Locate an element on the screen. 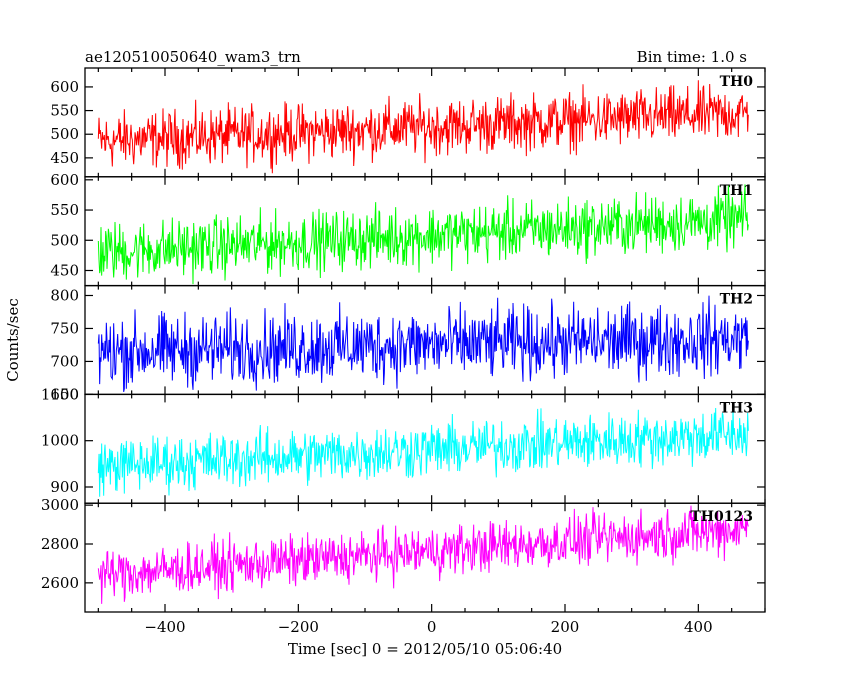 The image size is (850, 680). y-tick-label: 750 is located at coordinates (64, 328).